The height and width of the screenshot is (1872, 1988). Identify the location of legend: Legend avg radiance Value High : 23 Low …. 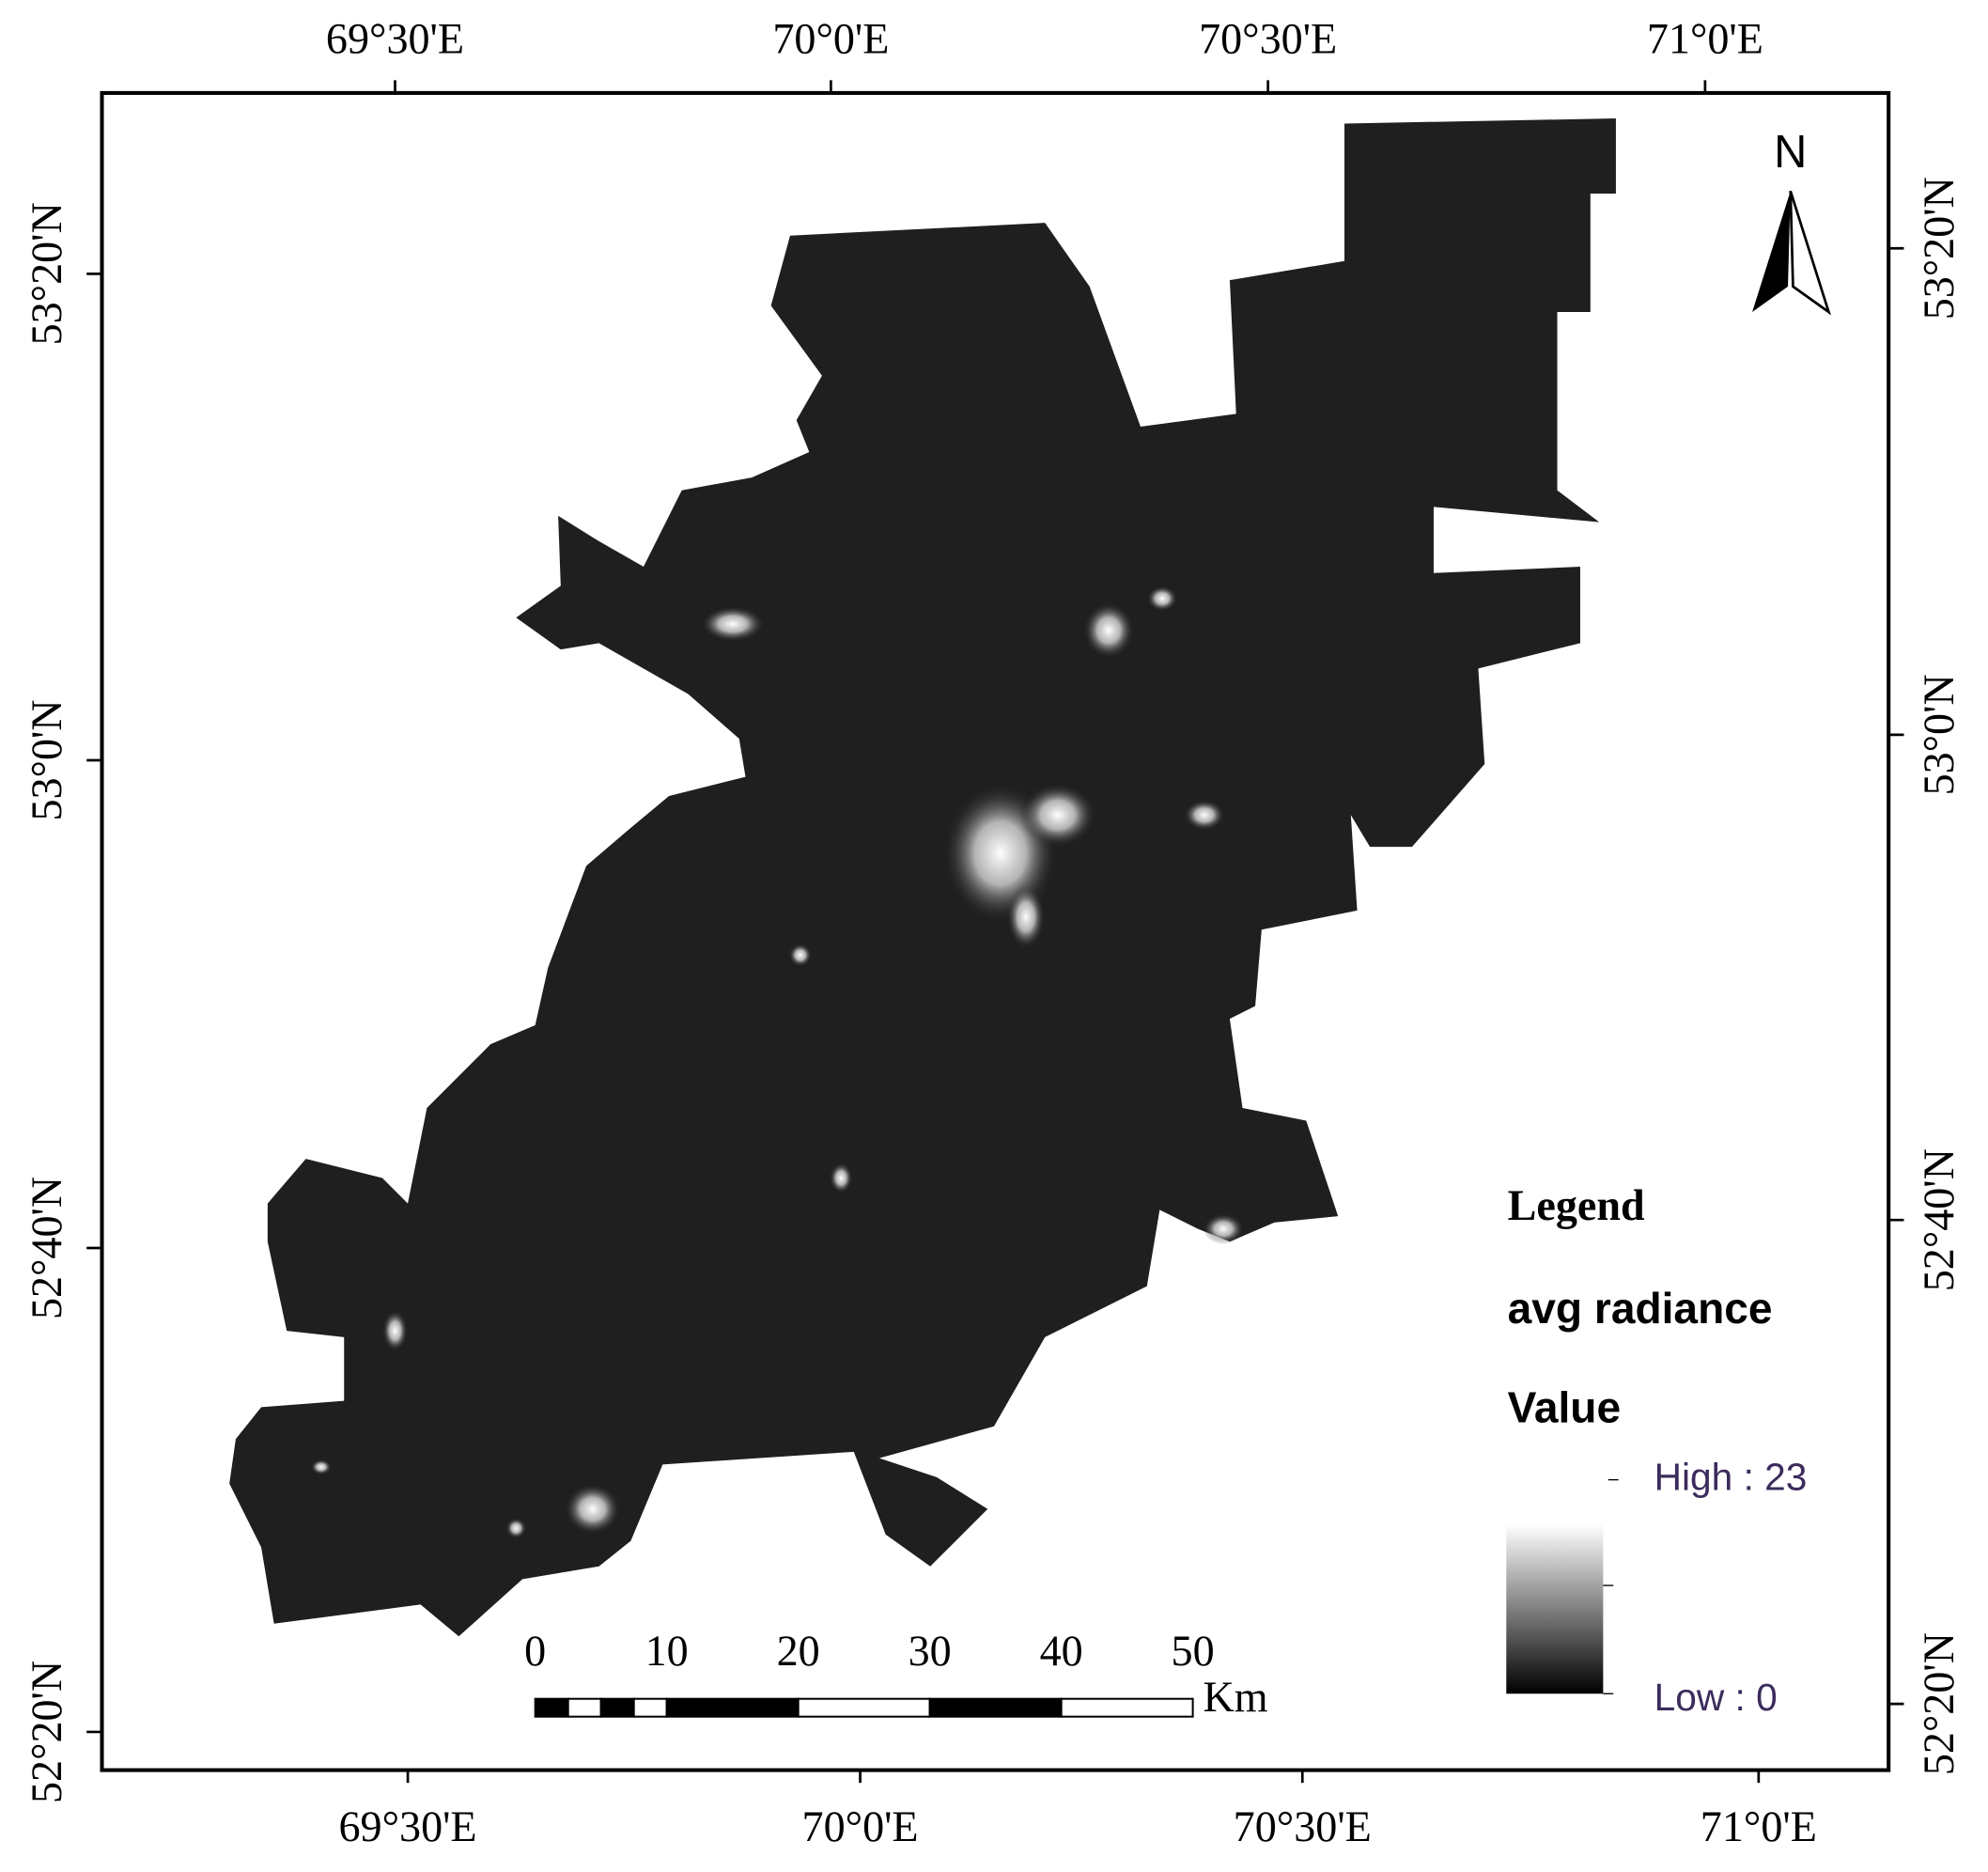
(1656, 1450).